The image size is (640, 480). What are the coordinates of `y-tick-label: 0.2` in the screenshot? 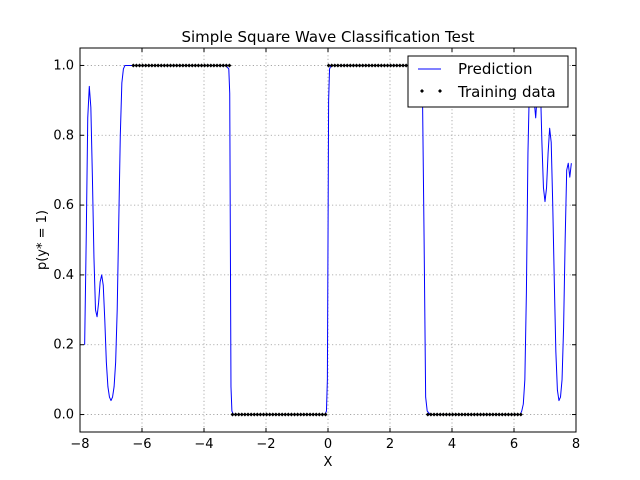 It's located at (63, 345).